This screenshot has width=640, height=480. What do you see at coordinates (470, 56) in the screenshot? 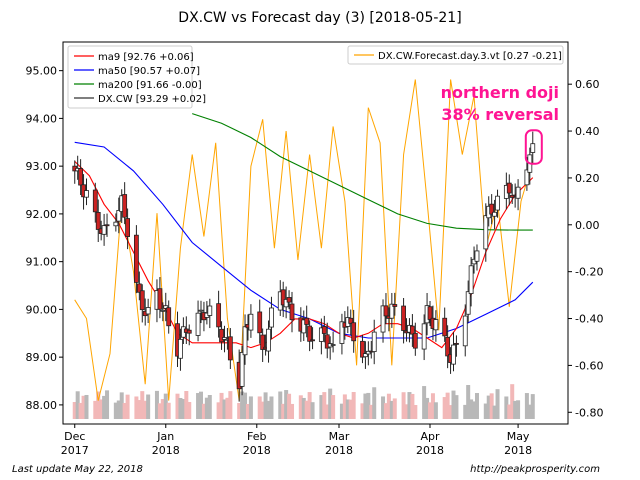
I see `legend-label-forecast: DX.CW.Forecast.day.3.vt [0.27 -0.21]` at bounding box center [470, 56].